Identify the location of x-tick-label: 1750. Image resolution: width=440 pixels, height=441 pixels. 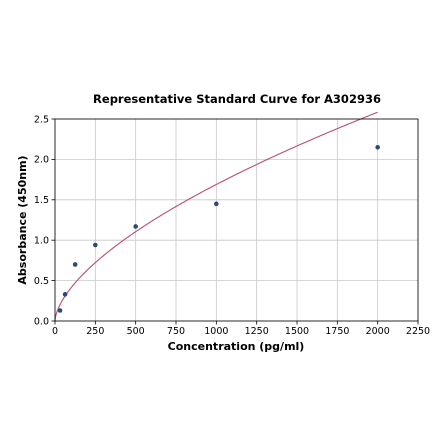
(337, 331).